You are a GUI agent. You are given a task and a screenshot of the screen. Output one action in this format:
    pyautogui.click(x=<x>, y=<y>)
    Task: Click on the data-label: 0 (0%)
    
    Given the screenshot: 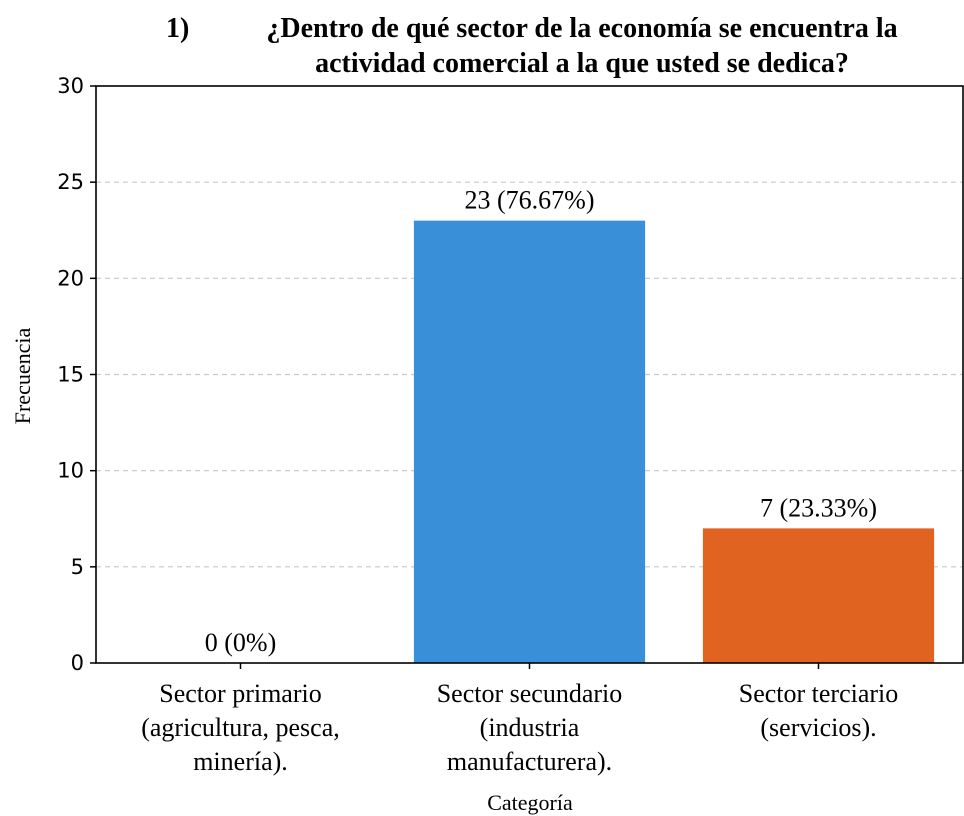 What is the action you would take?
    pyautogui.click(x=240, y=642)
    